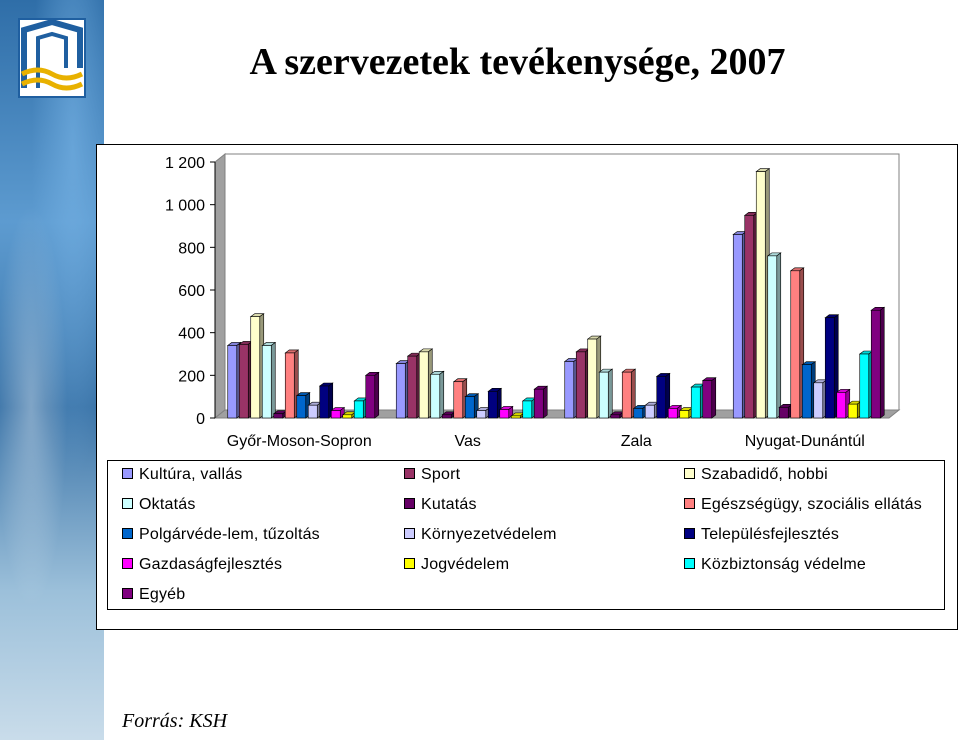  Describe the element at coordinates (167, 504) in the screenshot. I see `legend-label: Oktatás` at that location.